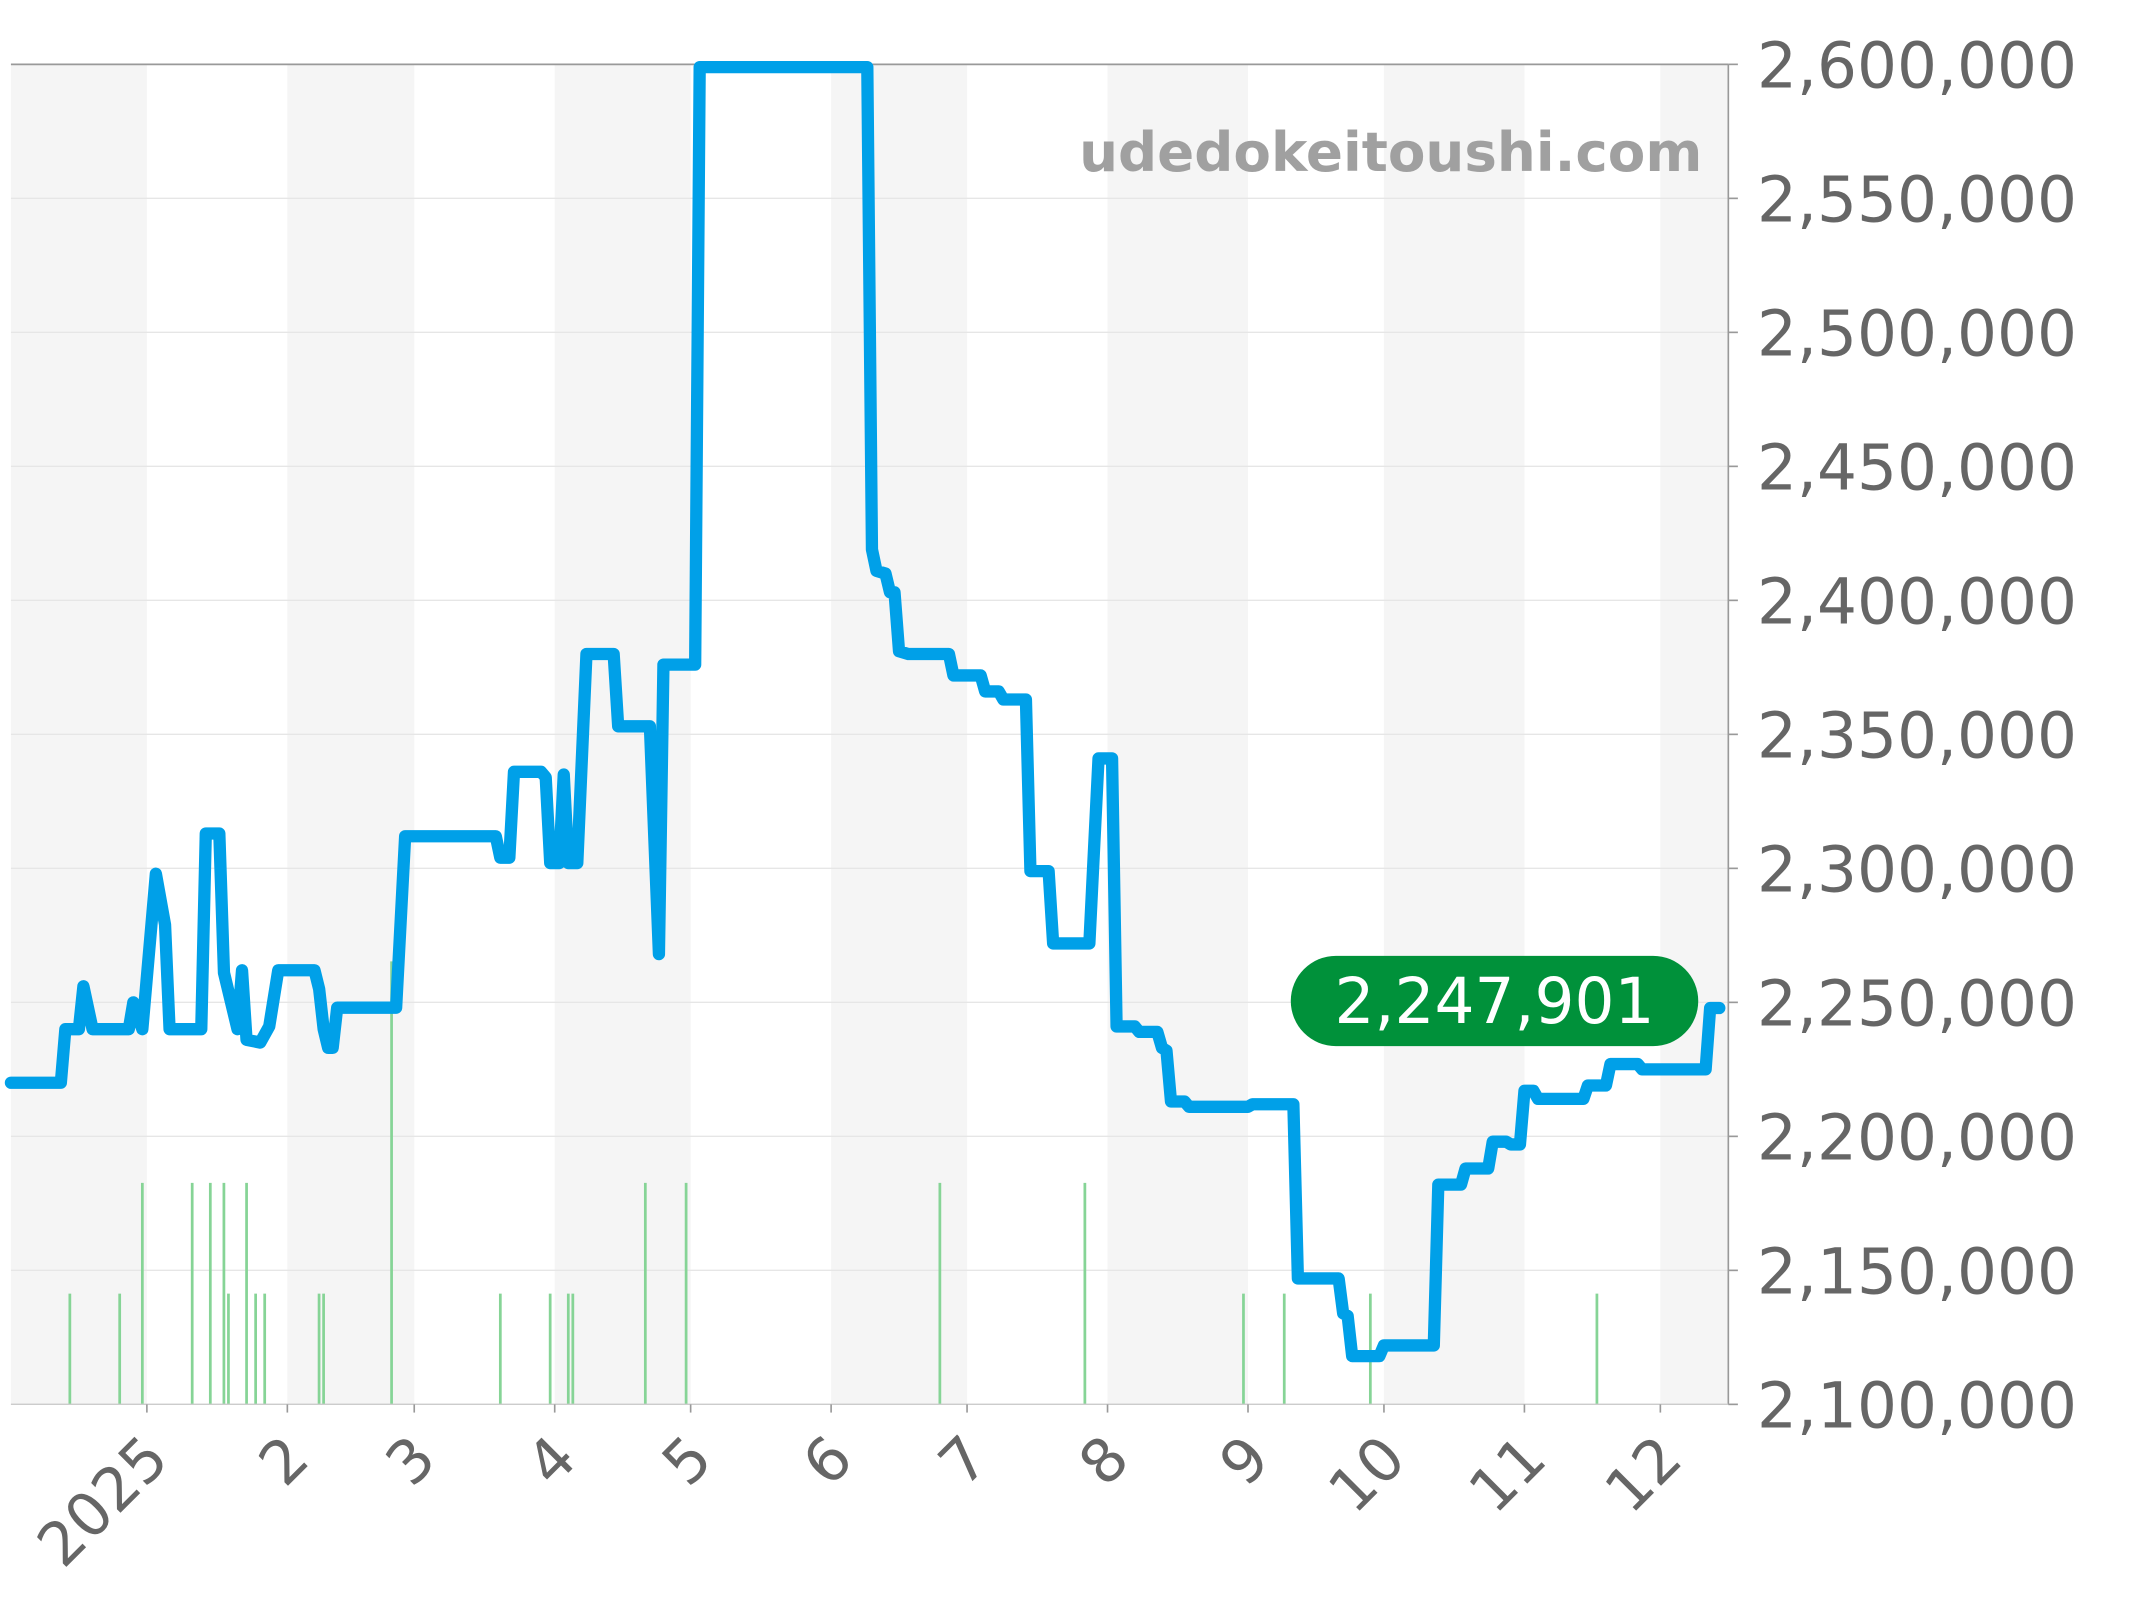 This screenshot has width=2144, height=1600. I want to click on y-tick-label: 2,550,000, so click(1917, 200).